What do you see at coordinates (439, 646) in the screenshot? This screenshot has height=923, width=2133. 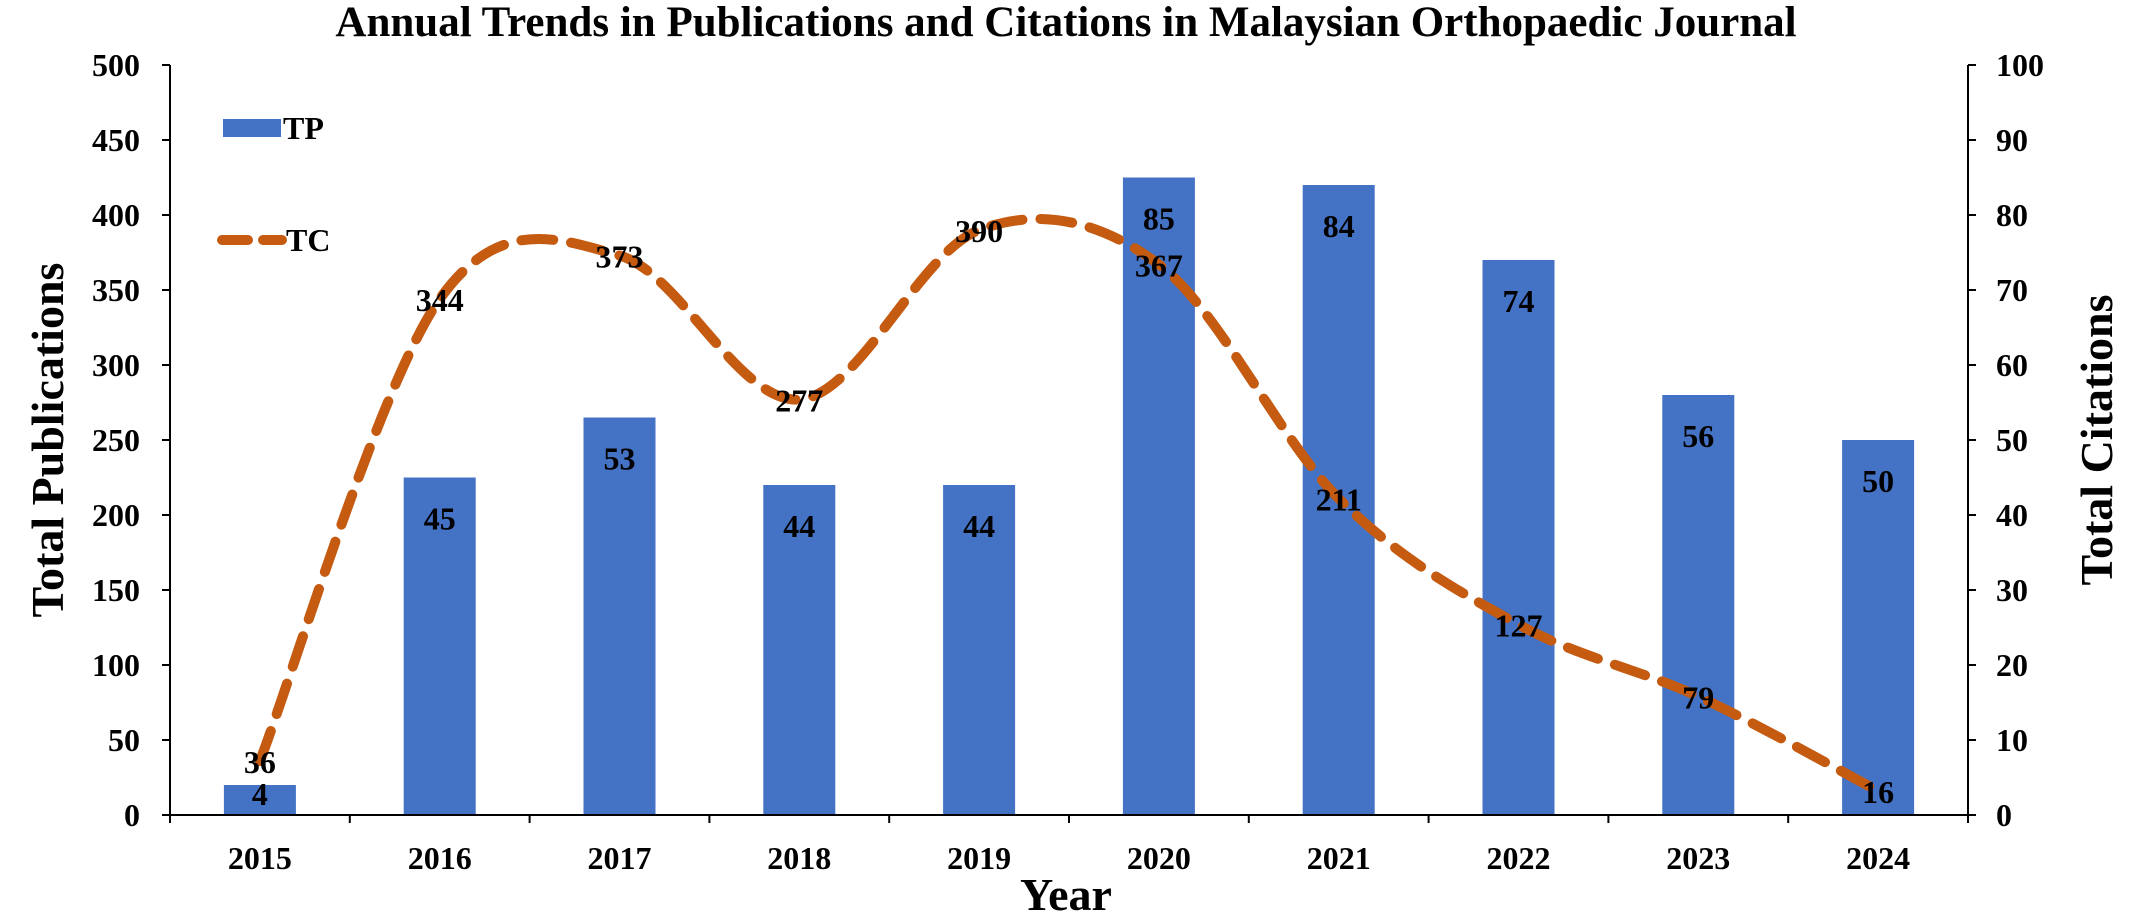 I see `bar-tp-2016` at bounding box center [439, 646].